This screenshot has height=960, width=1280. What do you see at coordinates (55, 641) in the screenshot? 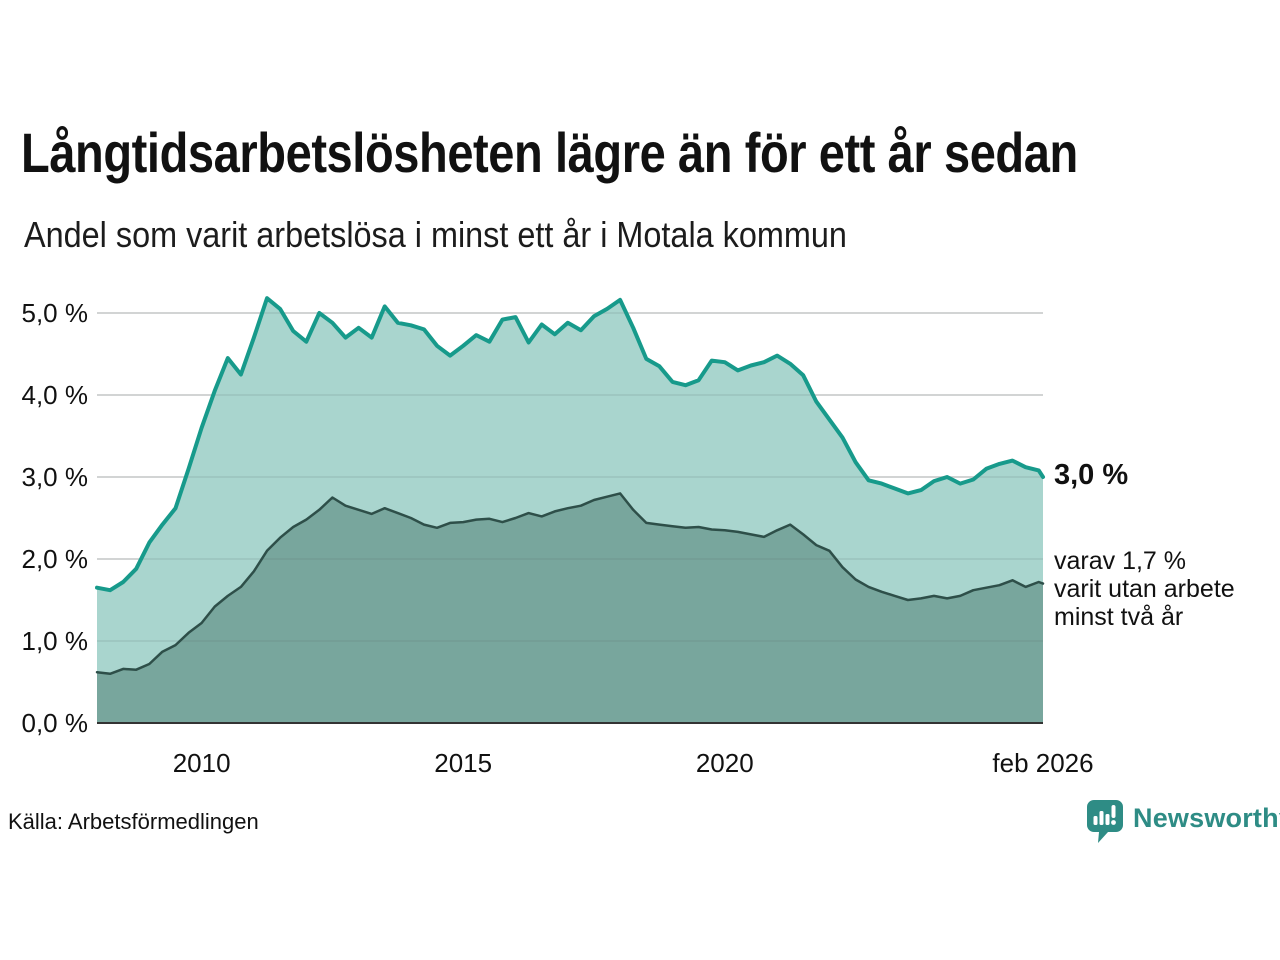
I see `y-tick-label: 1,0 %` at bounding box center [55, 641].